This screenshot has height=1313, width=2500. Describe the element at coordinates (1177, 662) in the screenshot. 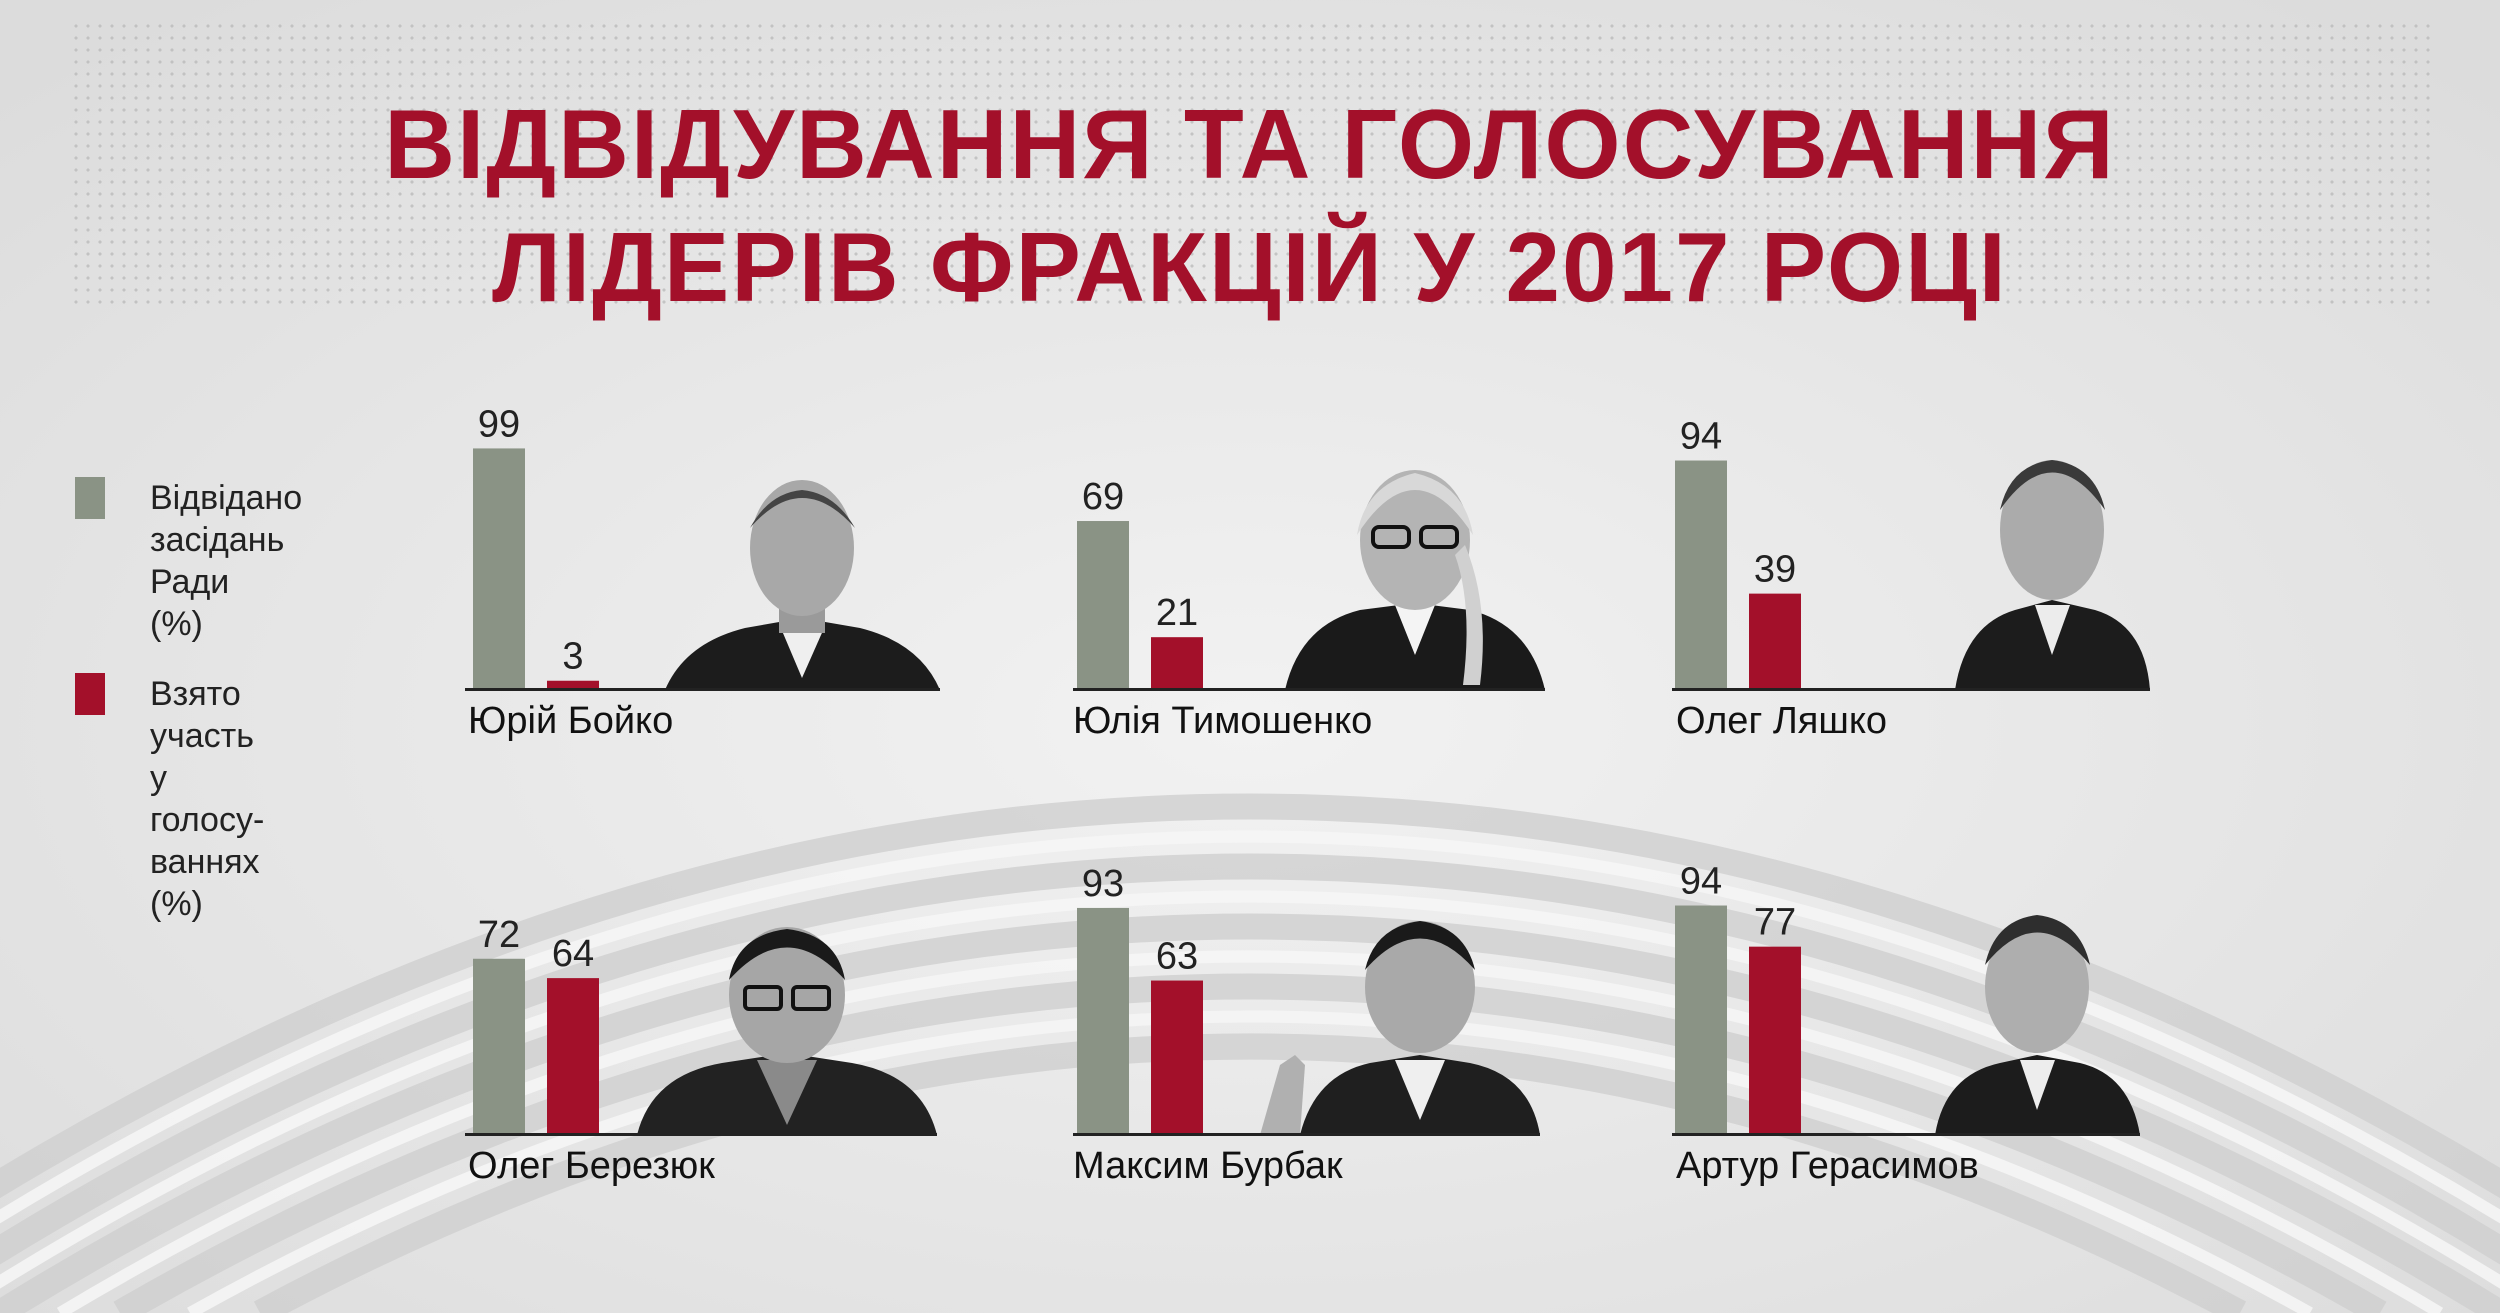

I see `bar-voted-tymoshenko` at that location.